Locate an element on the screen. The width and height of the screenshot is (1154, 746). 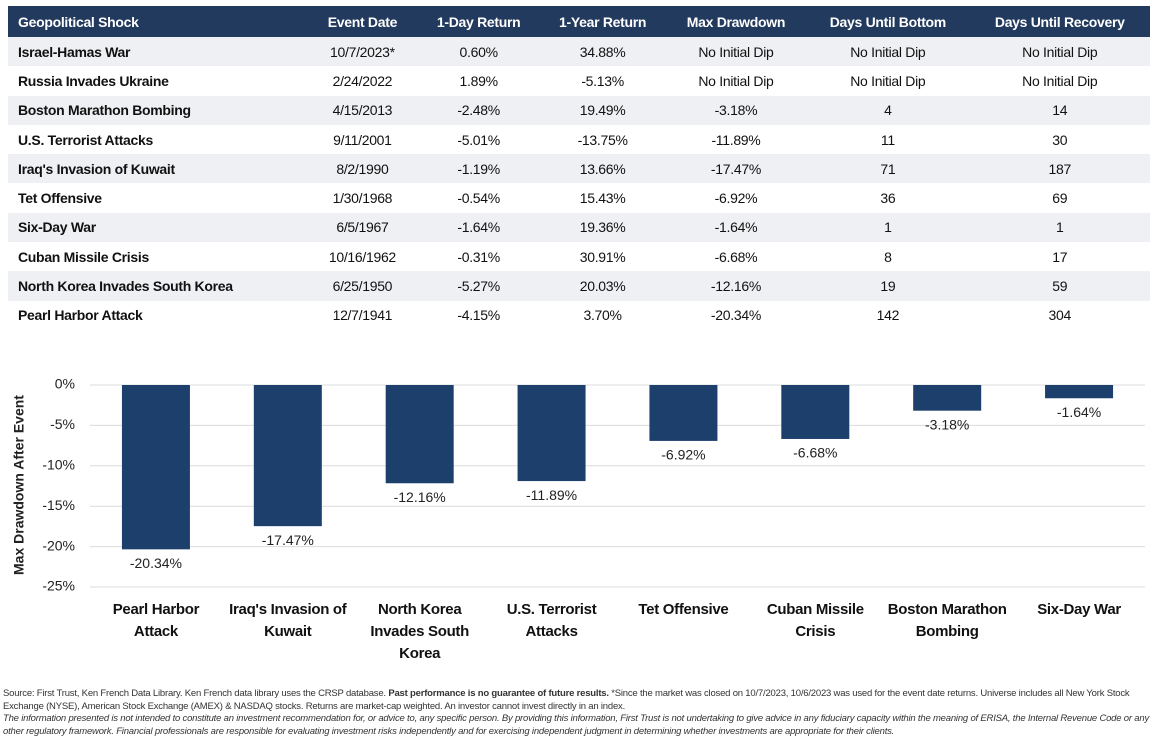
table-cell: -12.16% is located at coordinates (736, 286).